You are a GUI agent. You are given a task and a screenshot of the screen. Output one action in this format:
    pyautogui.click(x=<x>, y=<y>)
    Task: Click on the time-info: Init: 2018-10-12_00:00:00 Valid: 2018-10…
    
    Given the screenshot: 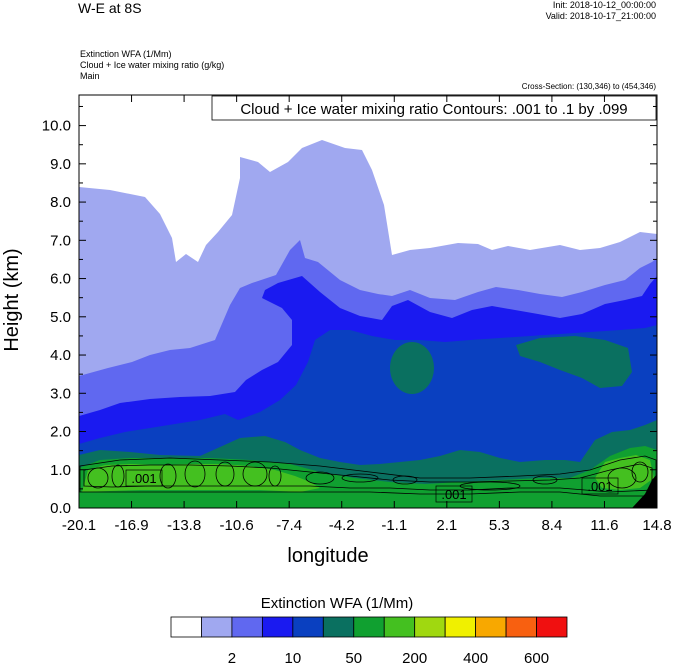 What is the action you would take?
    pyautogui.click(x=601, y=11)
    